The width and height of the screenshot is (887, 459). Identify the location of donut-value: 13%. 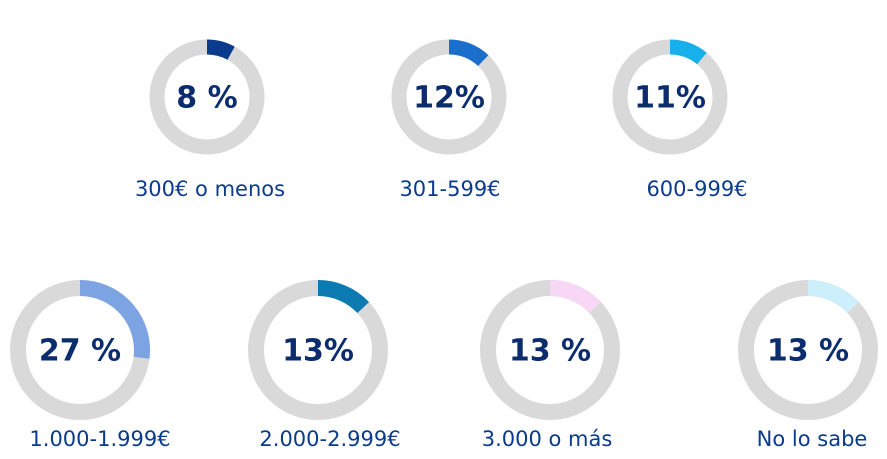
(318, 351).